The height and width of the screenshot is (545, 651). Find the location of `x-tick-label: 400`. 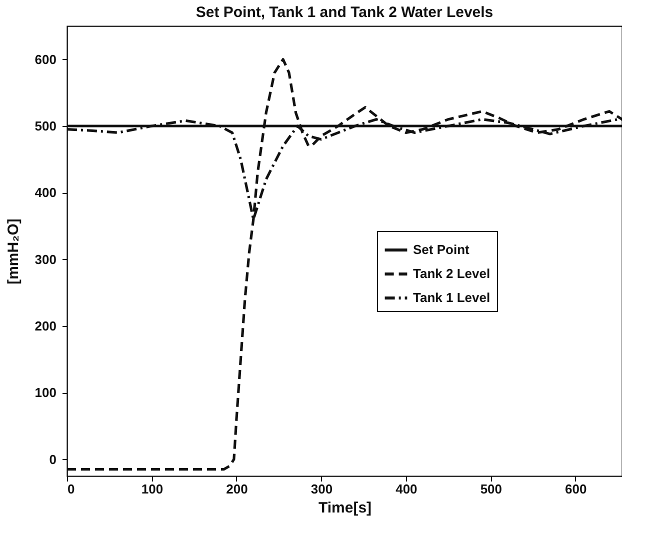

x-tick-label: 400 is located at coordinates (407, 489).